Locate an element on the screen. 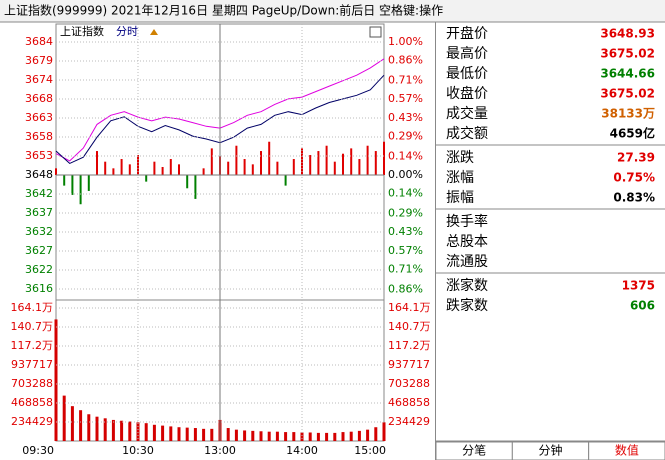 Image resolution: width=665 pixels, height=460 pixels. panel-value: 38133万 is located at coordinates (628, 114).